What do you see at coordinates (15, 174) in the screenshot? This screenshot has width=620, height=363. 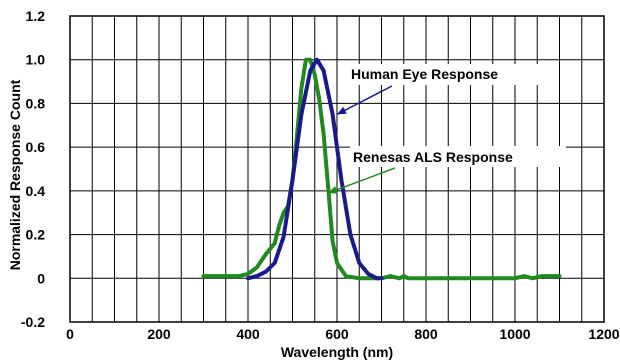 I see `y-axis-label: Normalized Response Count` at bounding box center [15, 174].